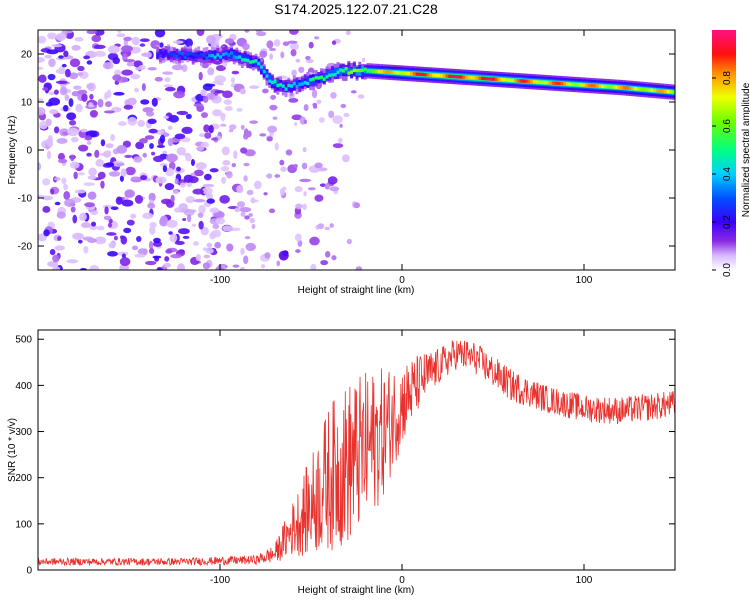 The image size is (750, 600). Describe the element at coordinates (356, 290) in the screenshot. I see `spectrogram-xlabel: Height of straight line (km)` at that location.